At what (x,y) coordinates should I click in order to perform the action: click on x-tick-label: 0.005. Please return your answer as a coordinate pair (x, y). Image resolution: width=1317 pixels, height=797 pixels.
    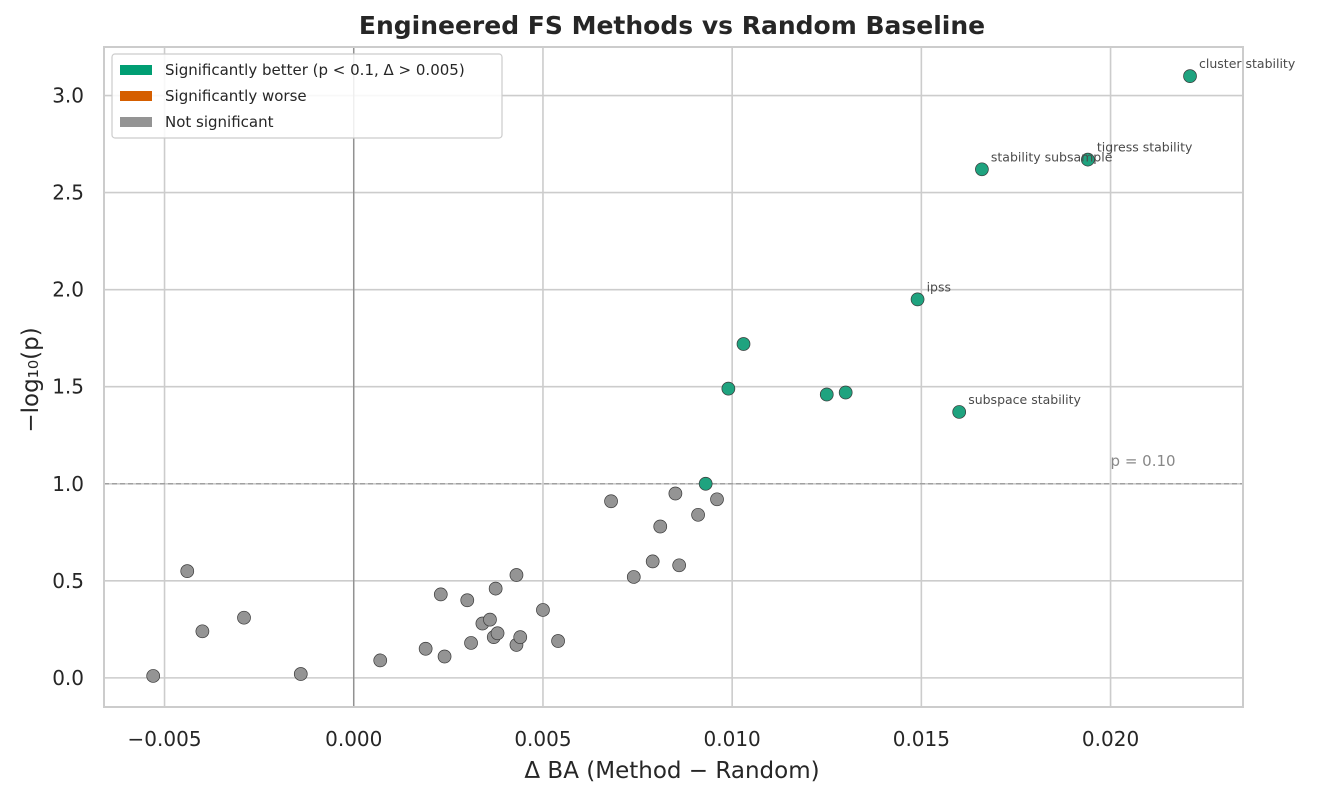
    Looking at the image, I should click on (542, 739).